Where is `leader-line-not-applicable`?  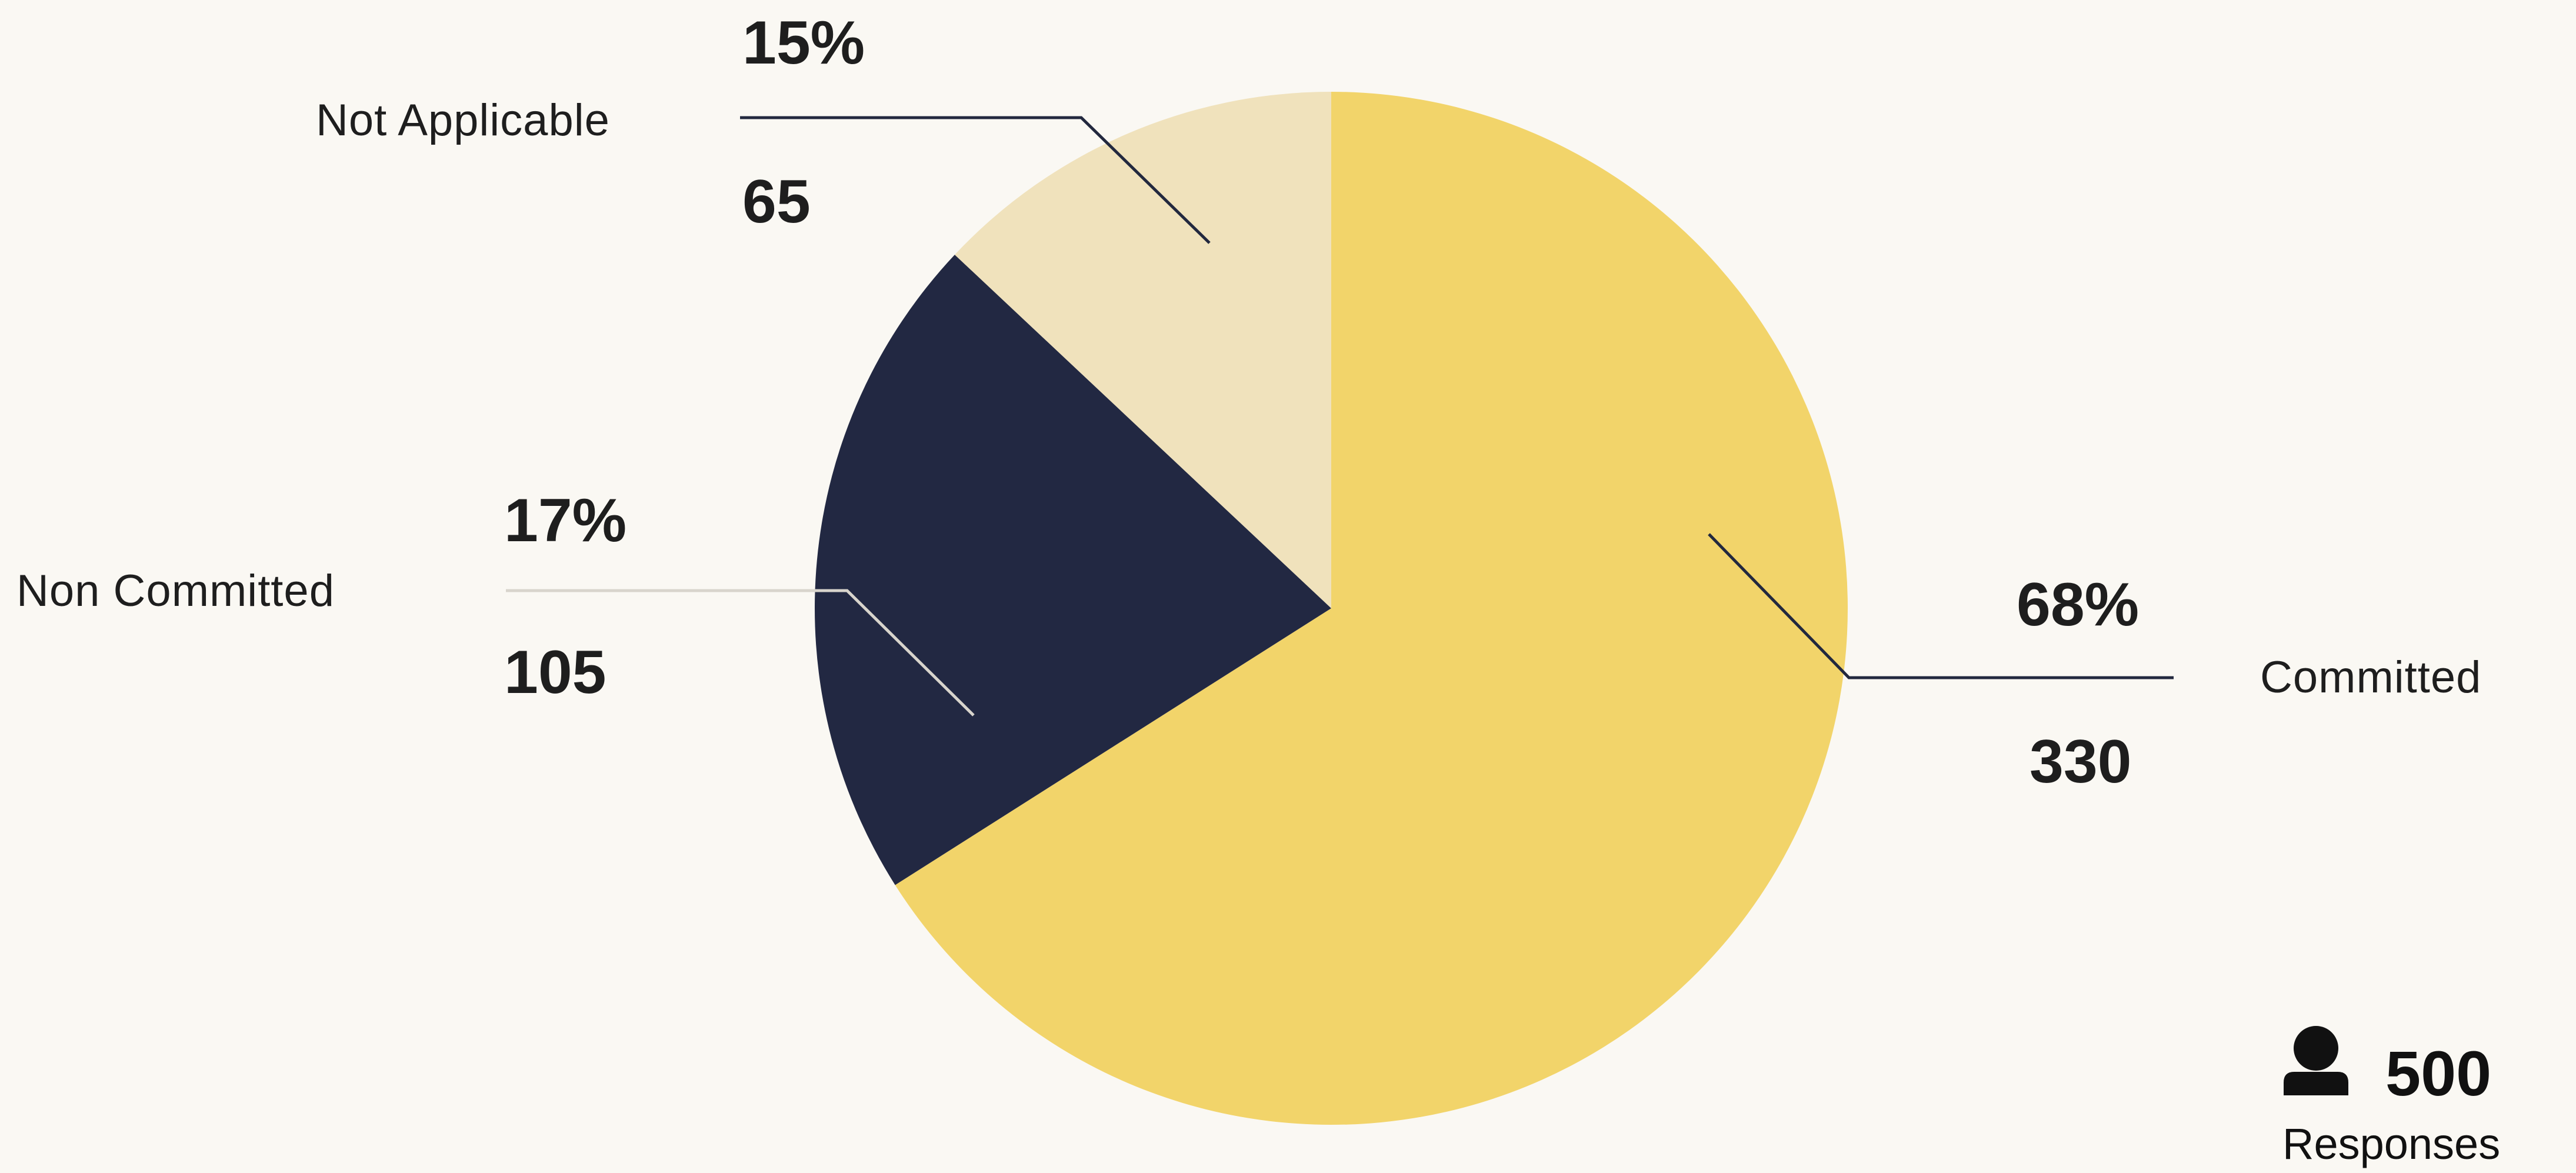 leader-line-not-applicable is located at coordinates (976, 180).